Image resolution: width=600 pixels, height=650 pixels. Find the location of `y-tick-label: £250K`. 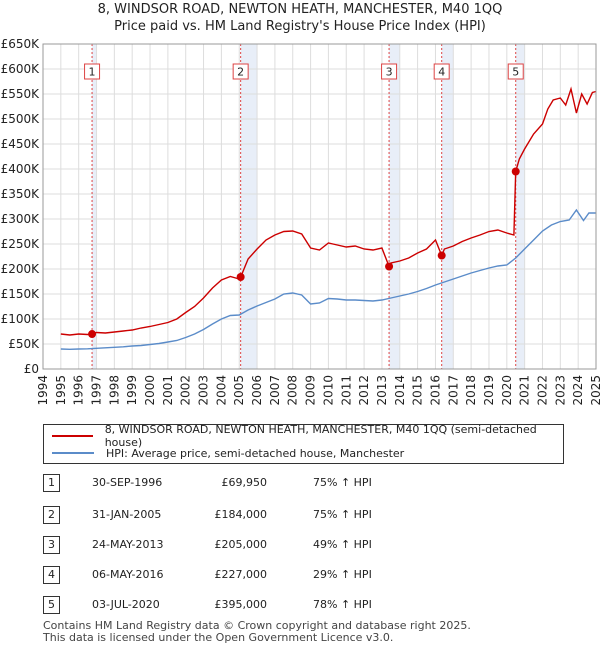

y-tick-label: £250K is located at coordinates (21, 244).